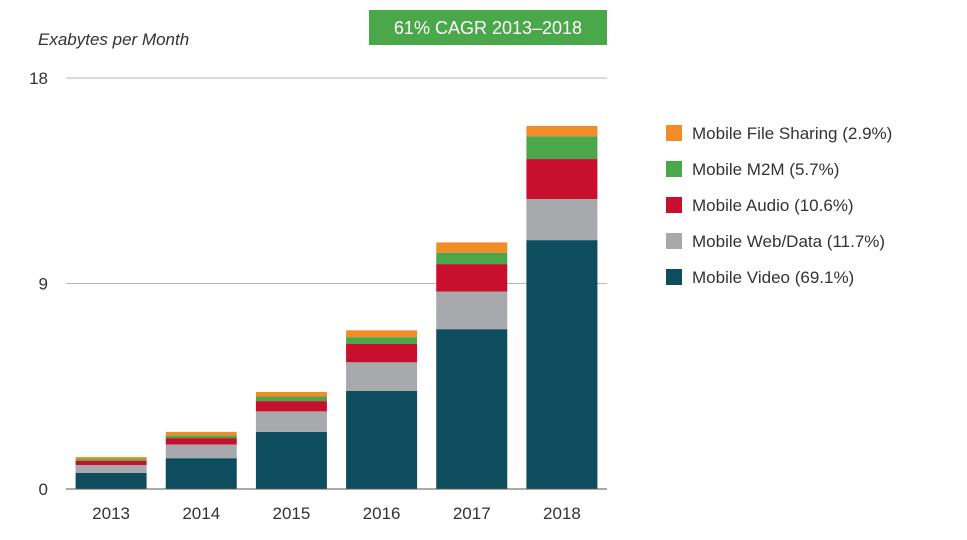  What do you see at coordinates (792, 133) in the screenshot?
I see `legend-label: Mobile File Sharing (2.9%)` at bounding box center [792, 133].